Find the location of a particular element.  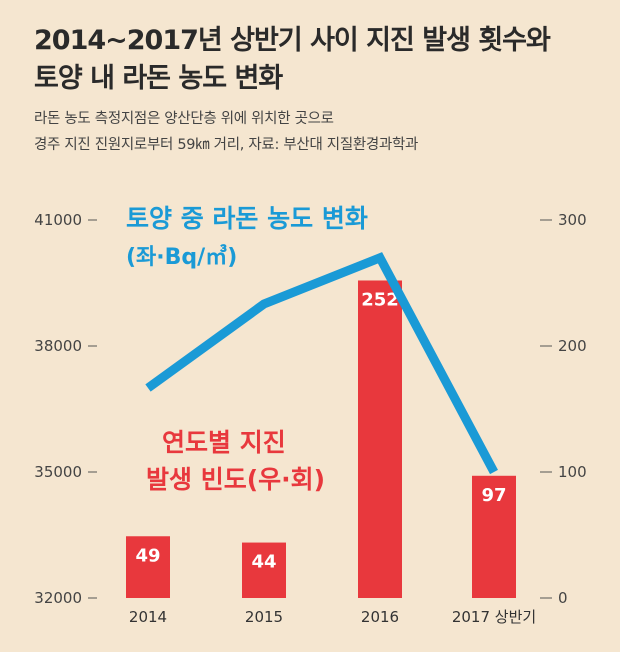

left-axis: 41000 38000 35000 32000 is located at coordinates (65, 409).